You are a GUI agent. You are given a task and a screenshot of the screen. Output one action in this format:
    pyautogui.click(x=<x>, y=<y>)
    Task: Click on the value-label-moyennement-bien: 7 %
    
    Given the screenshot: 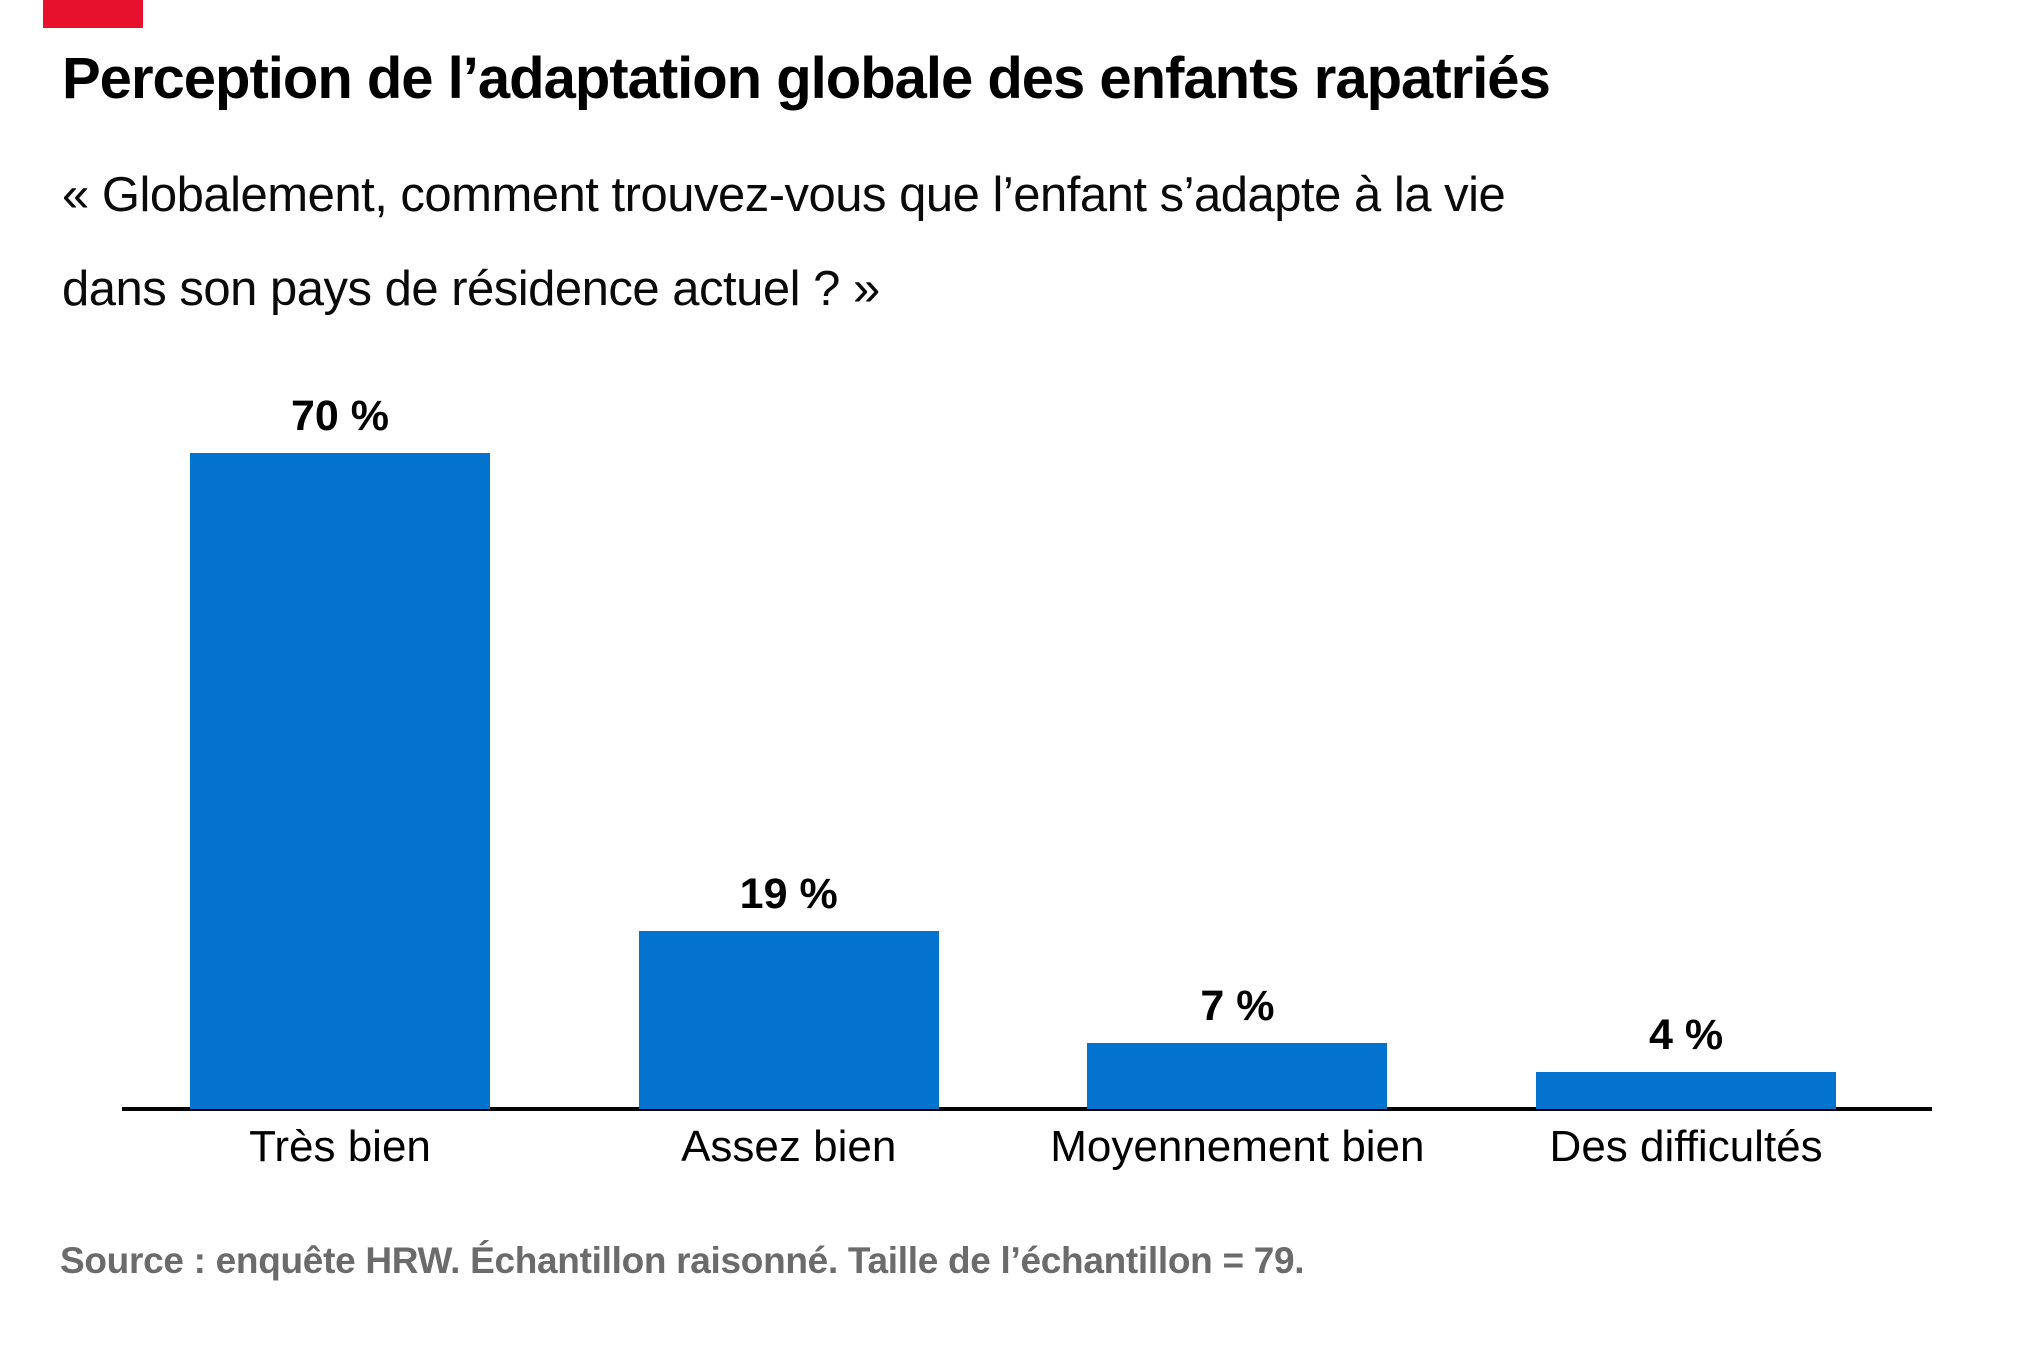 What is the action you would take?
    pyautogui.click(x=1237, y=1006)
    